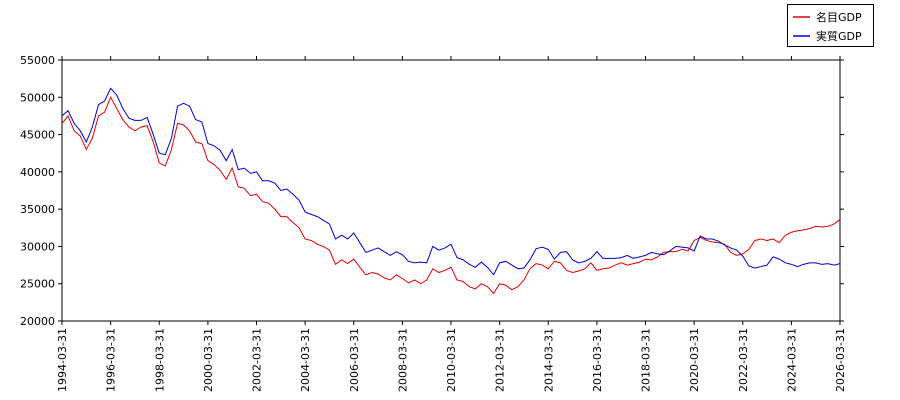 Image resolution: width=900 pixels, height=400 pixels. Describe the element at coordinates (839, 17) in the screenshot. I see `legend-label: 名目GDP` at that location.